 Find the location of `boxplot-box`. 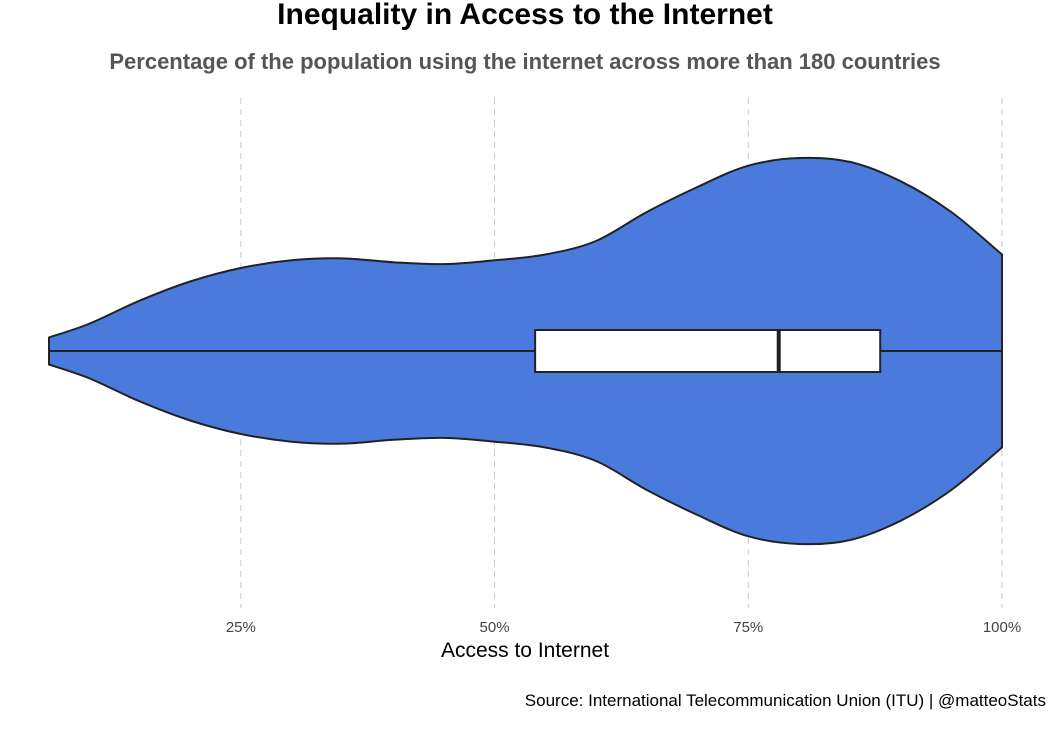

boxplot-box is located at coordinates (708, 351).